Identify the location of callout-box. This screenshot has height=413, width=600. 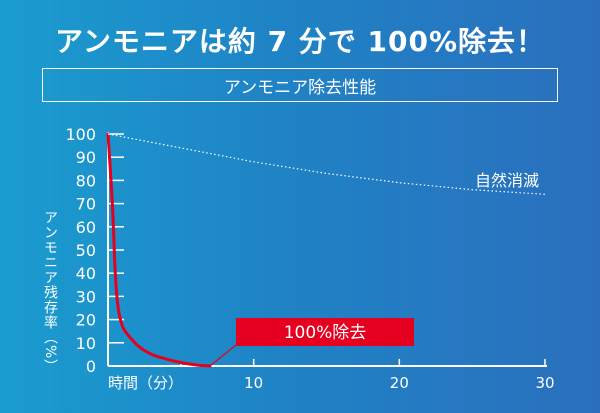
(325, 332).